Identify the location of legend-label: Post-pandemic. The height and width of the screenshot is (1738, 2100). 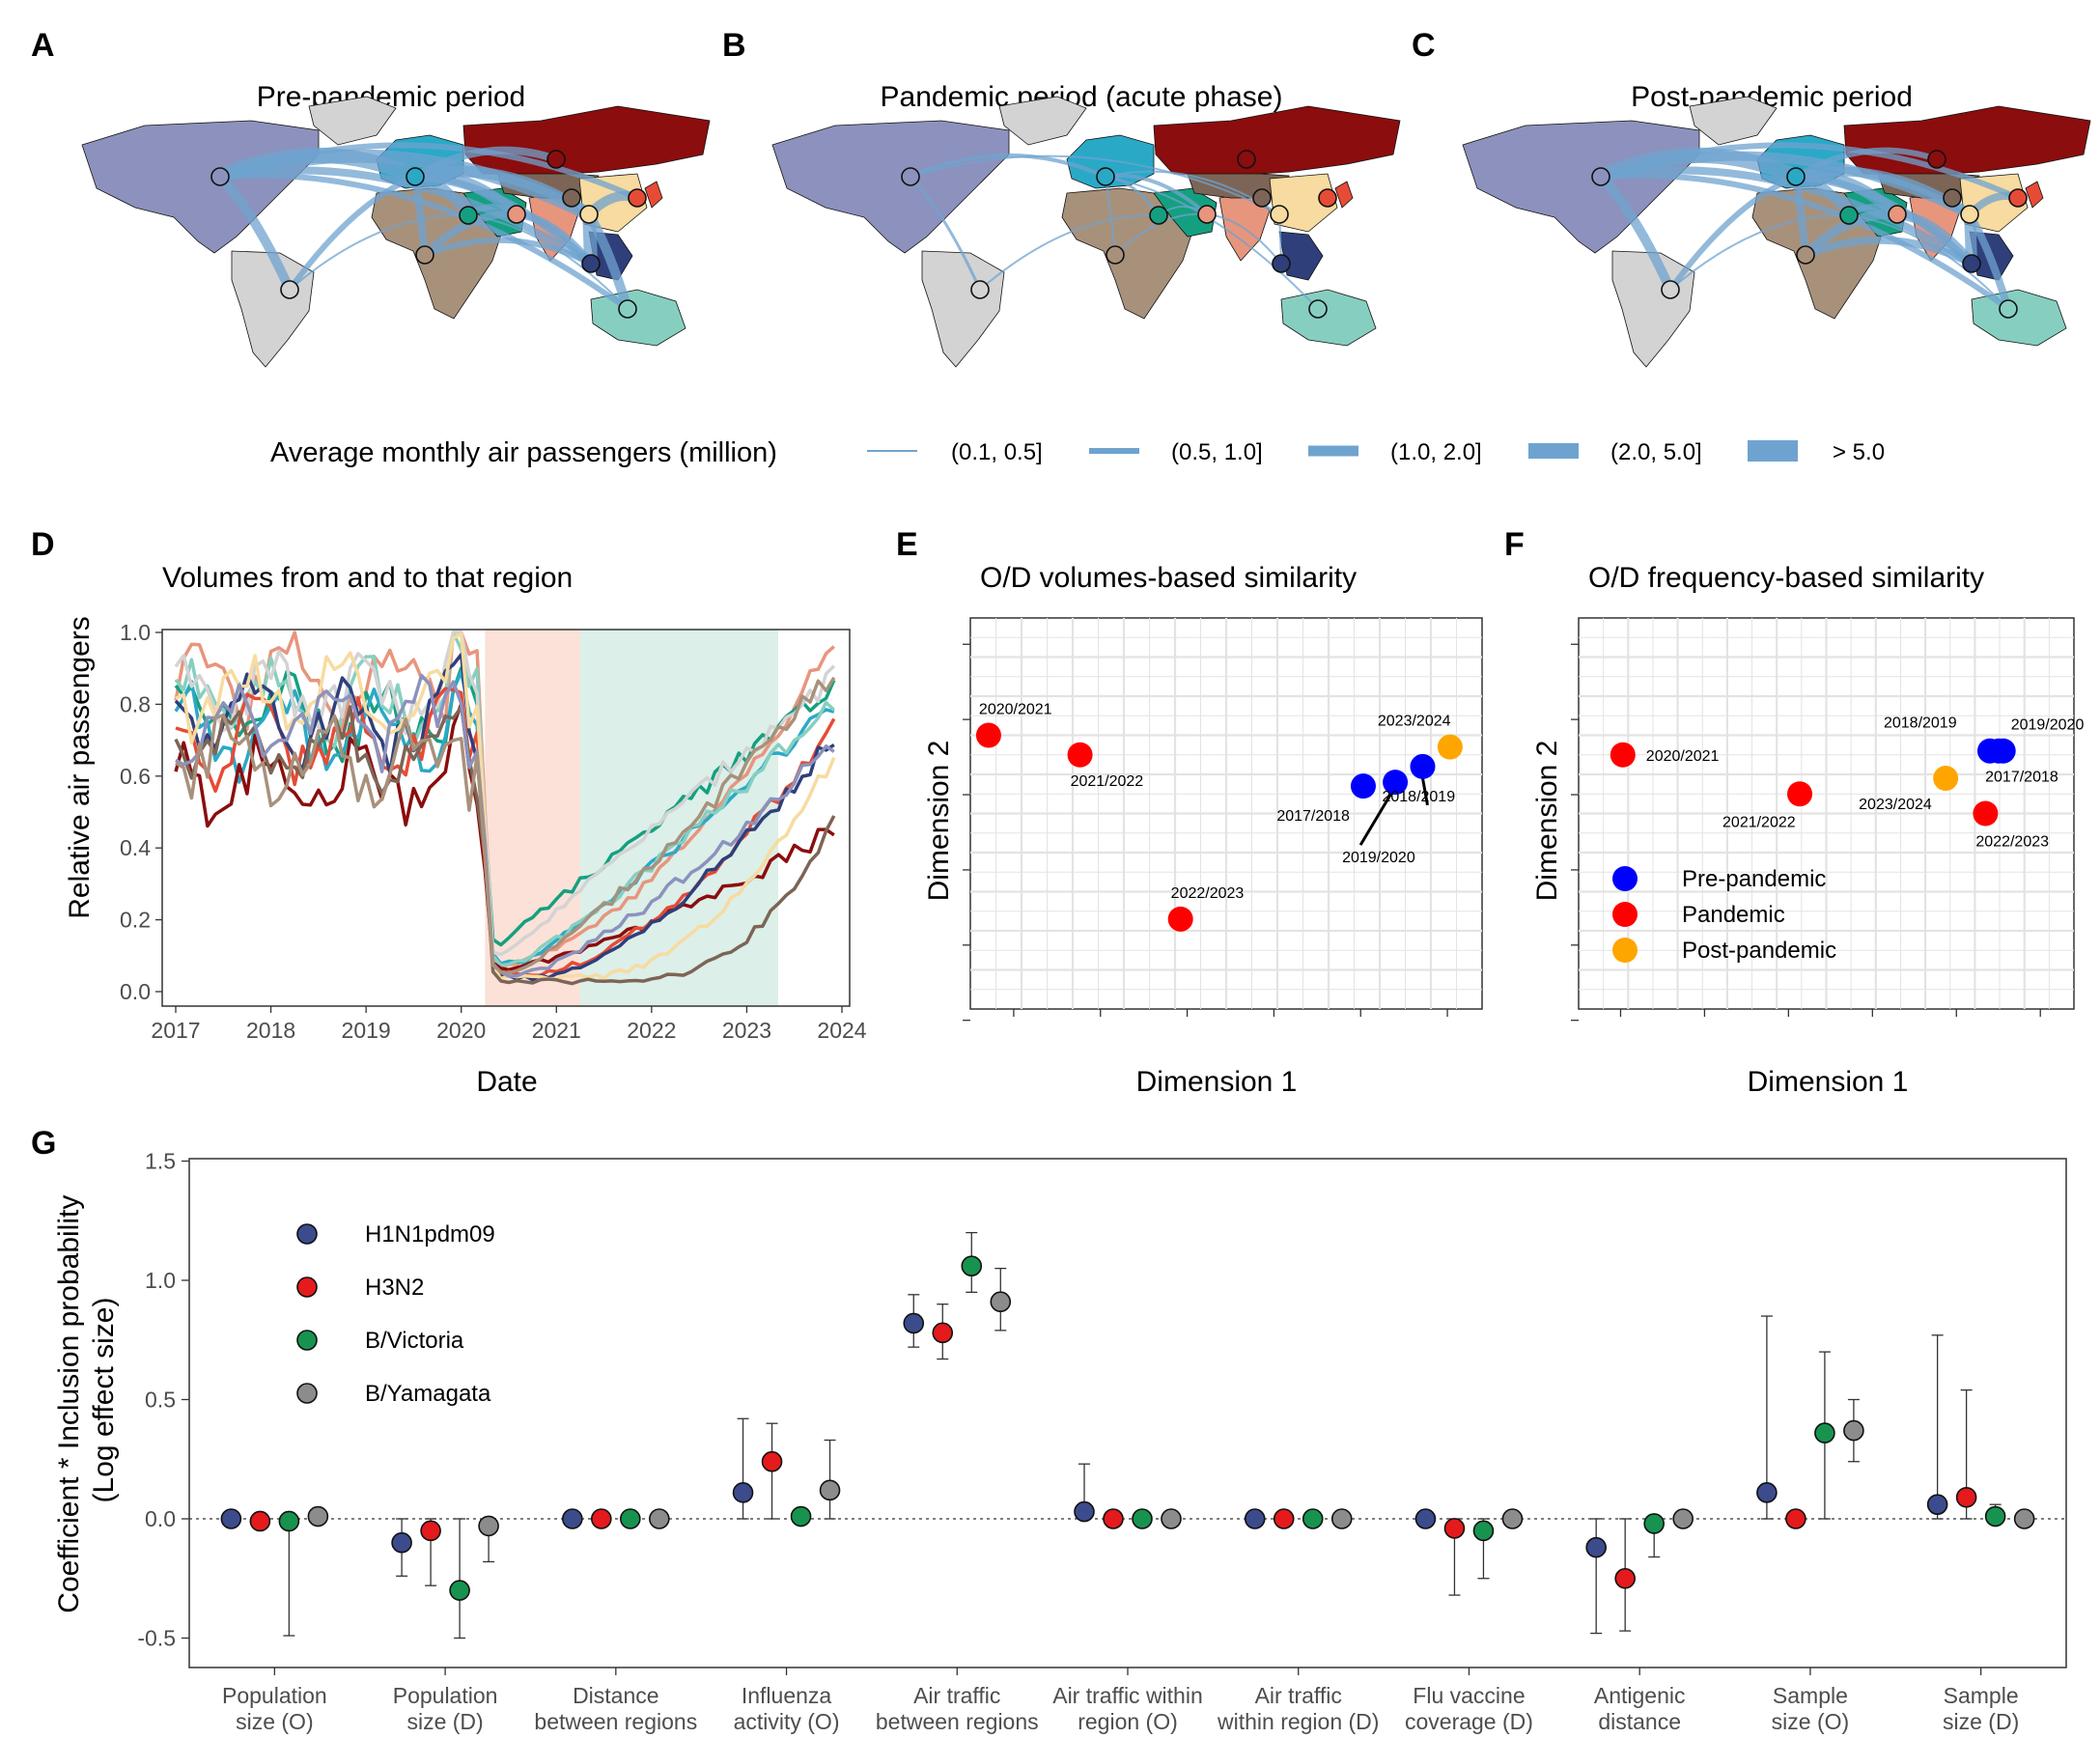
(1759, 951).